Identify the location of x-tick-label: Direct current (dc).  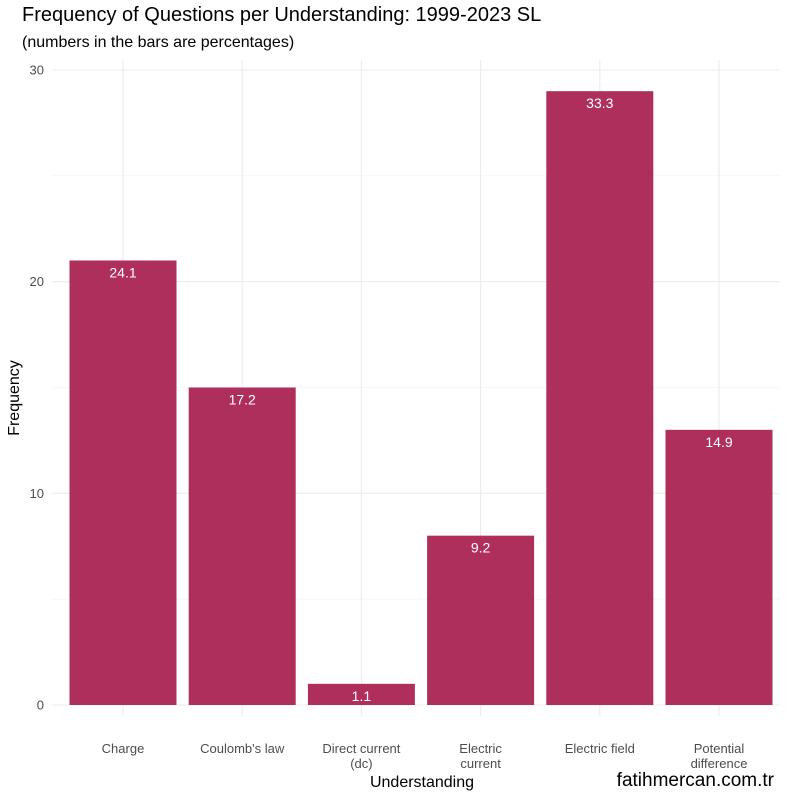
(361, 756).